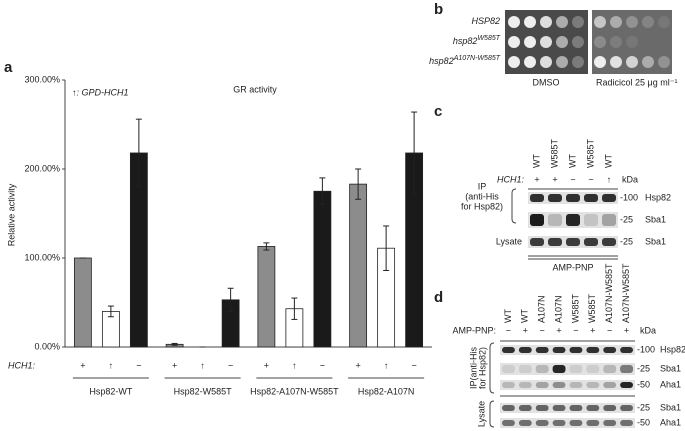 The height and width of the screenshot is (431, 685). Describe the element at coordinates (629, 197) in the screenshot. I see `marker: -100` at that location.